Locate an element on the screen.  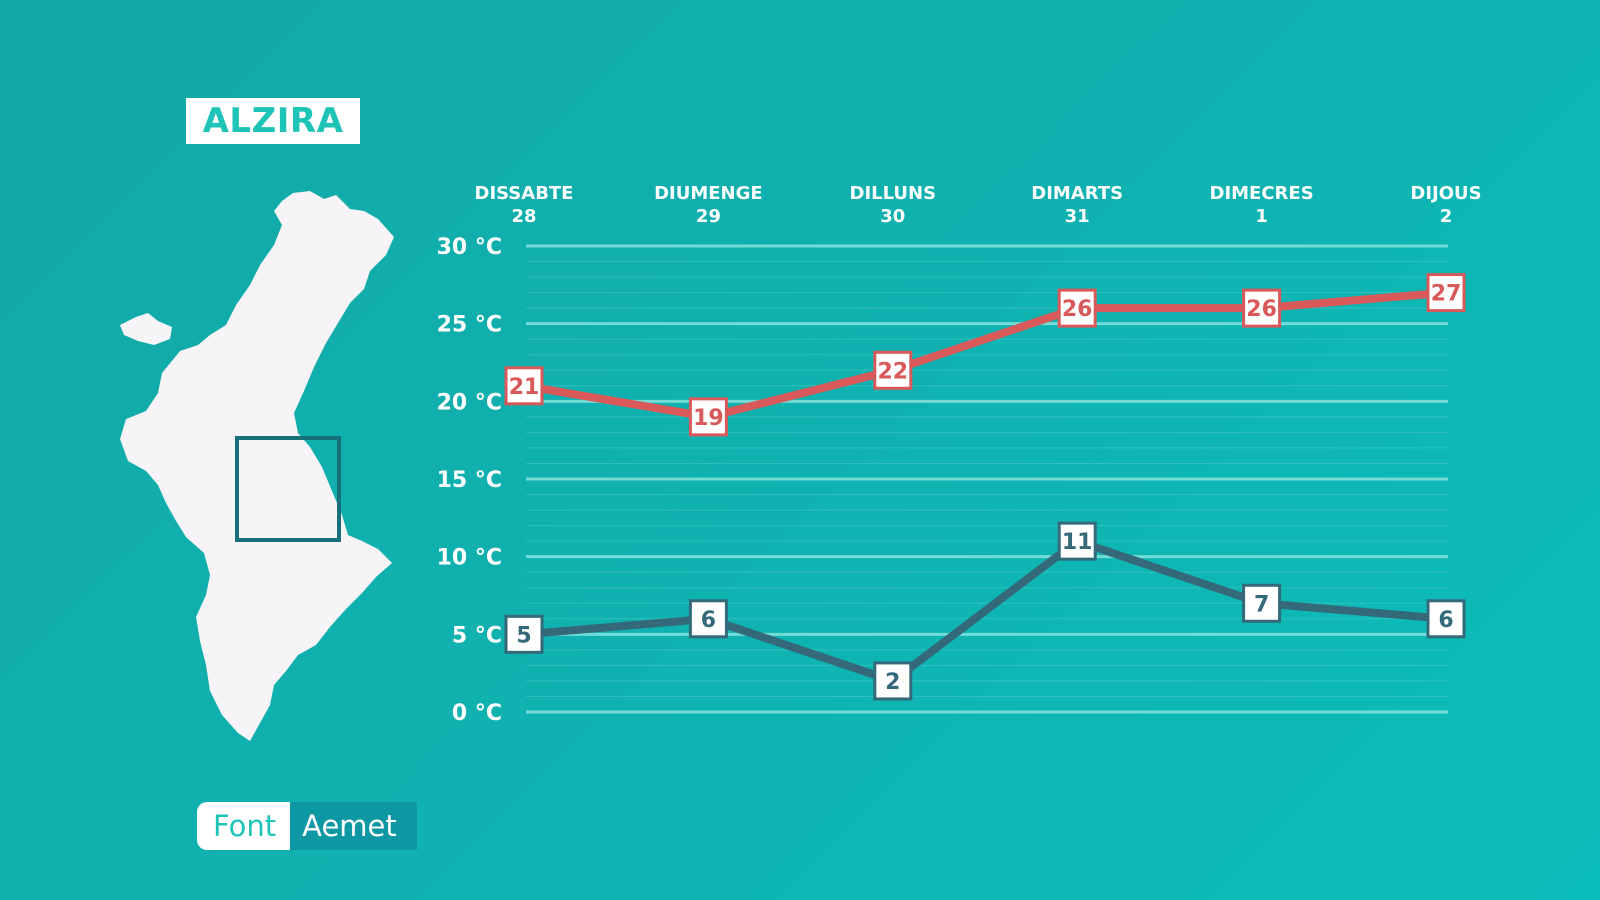
location-title: ALZIRA is located at coordinates (273, 121).